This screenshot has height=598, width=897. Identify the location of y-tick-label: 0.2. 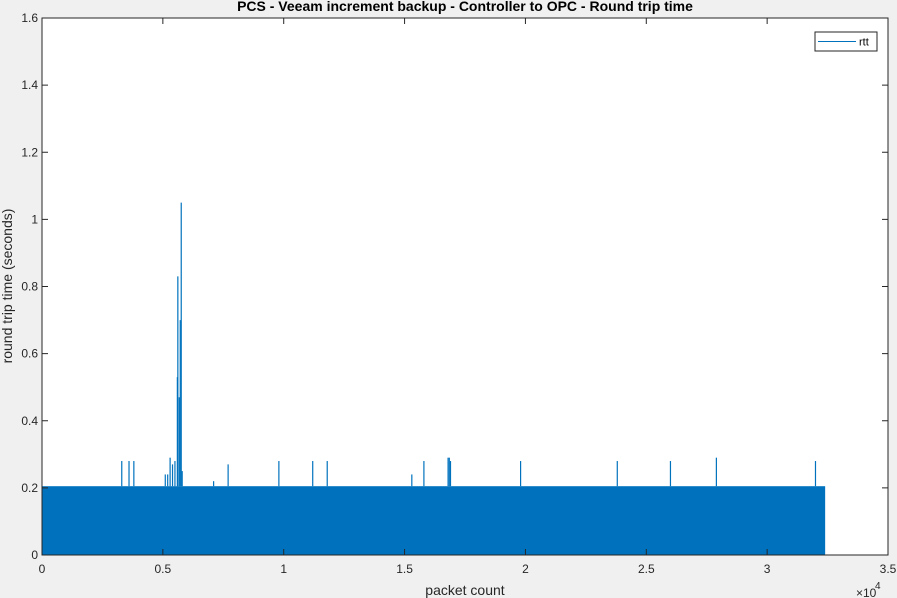
(29, 488).